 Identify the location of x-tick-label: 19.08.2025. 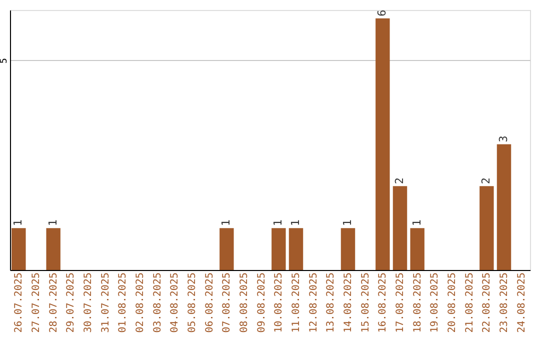
(435, 302).